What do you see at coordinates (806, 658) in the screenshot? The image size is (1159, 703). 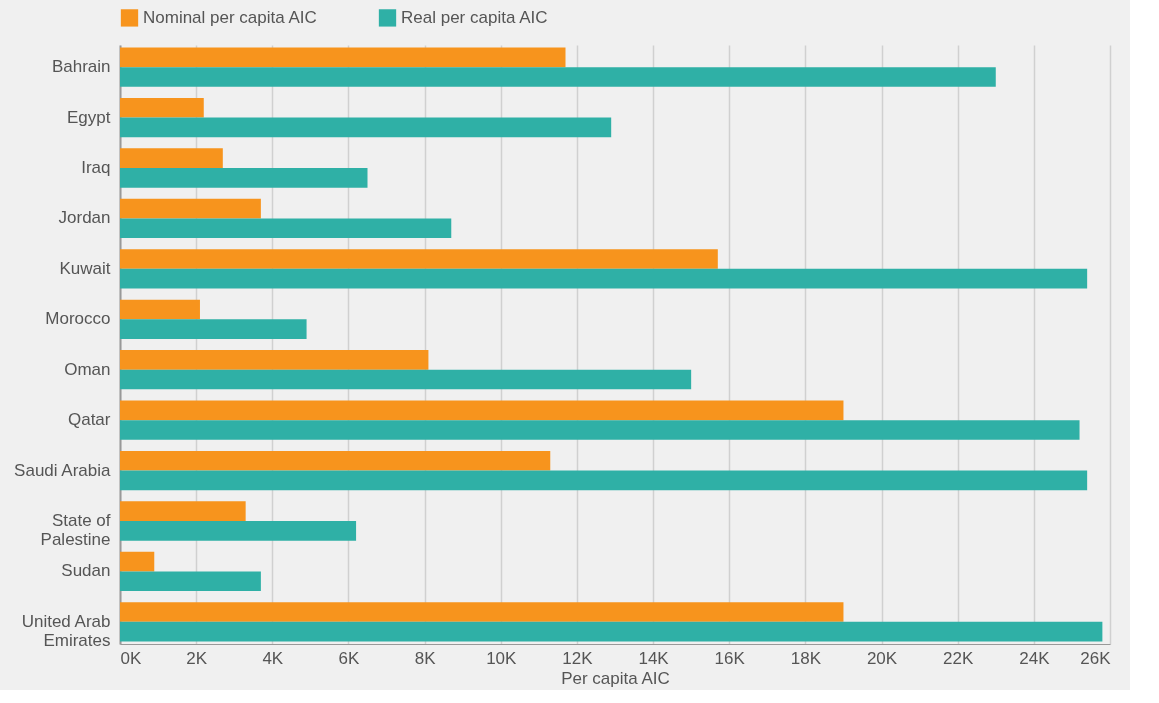 I see `x-tick-label: 18K` at bounding box center [806, 658].